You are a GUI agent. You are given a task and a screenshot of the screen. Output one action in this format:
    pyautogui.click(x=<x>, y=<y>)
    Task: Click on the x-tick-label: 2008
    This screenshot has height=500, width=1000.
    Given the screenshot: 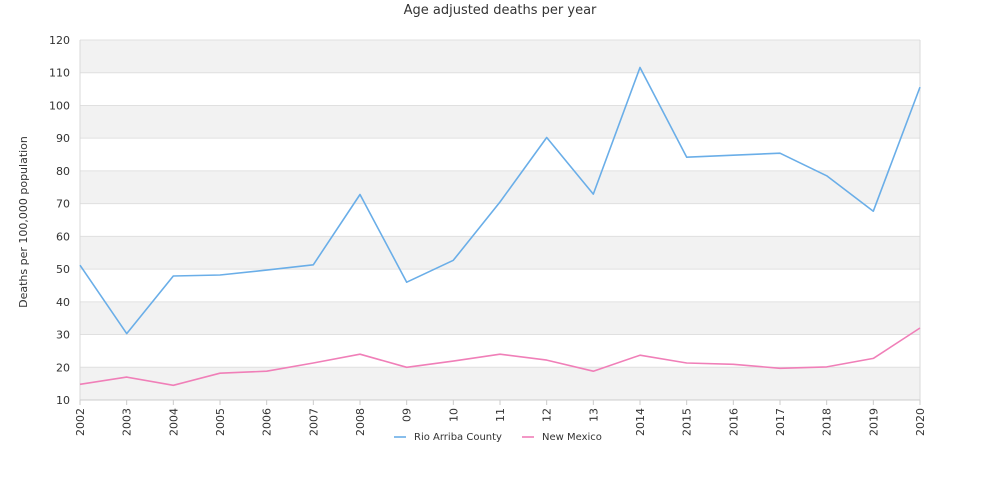 What is the action you would take?
    pyautogui.click(x=360, y=422)
    